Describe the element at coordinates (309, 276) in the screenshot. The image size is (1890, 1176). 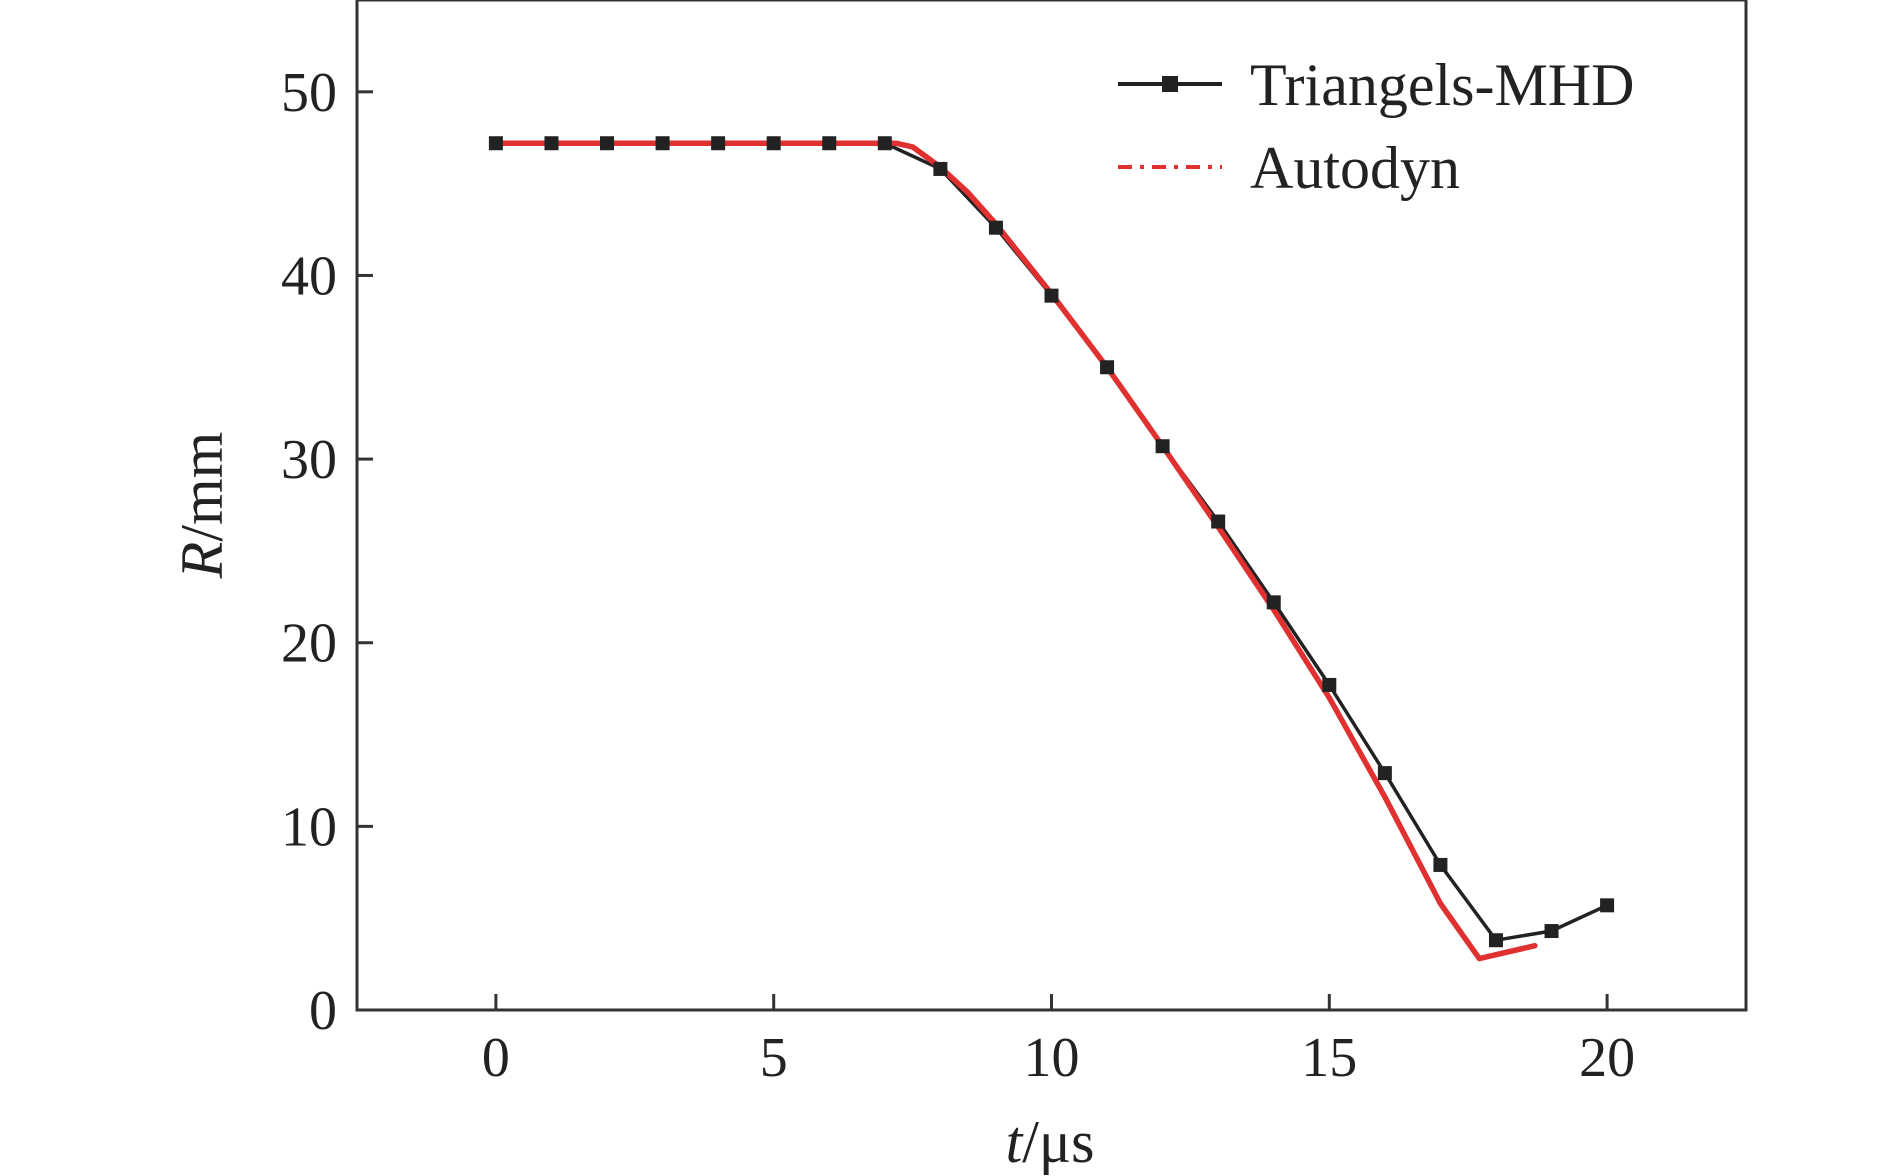
I see `y-tick-label-40: 40` at that location.